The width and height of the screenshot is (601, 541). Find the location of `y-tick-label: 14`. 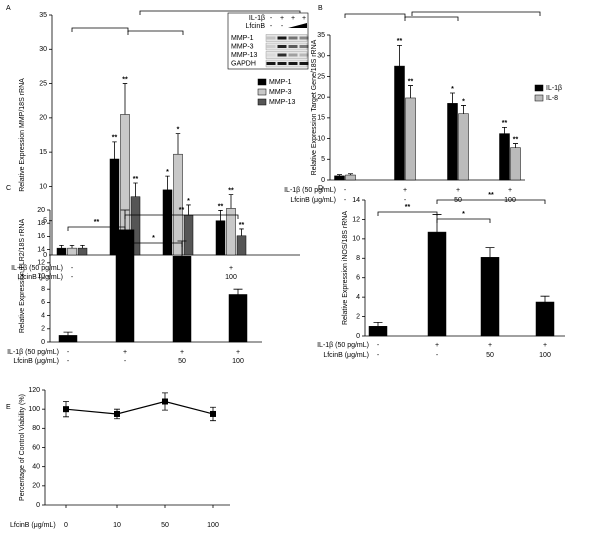

y-tick-label: 14 is located at coordinates (356, 200).